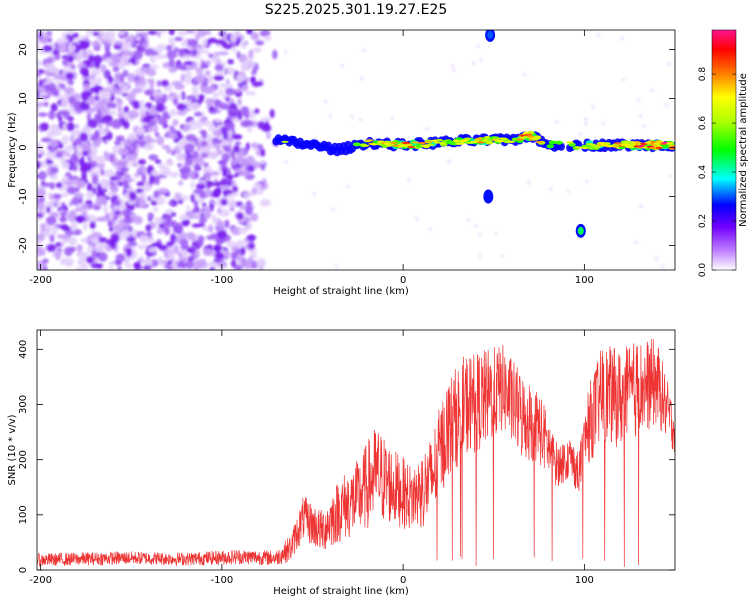 The width and height of the screenshot is (750, 600). What do you see at coordinates (222, 580) in the screenshot?
I see `snr-xtick-label: -100` at bounding box center [222, 580].